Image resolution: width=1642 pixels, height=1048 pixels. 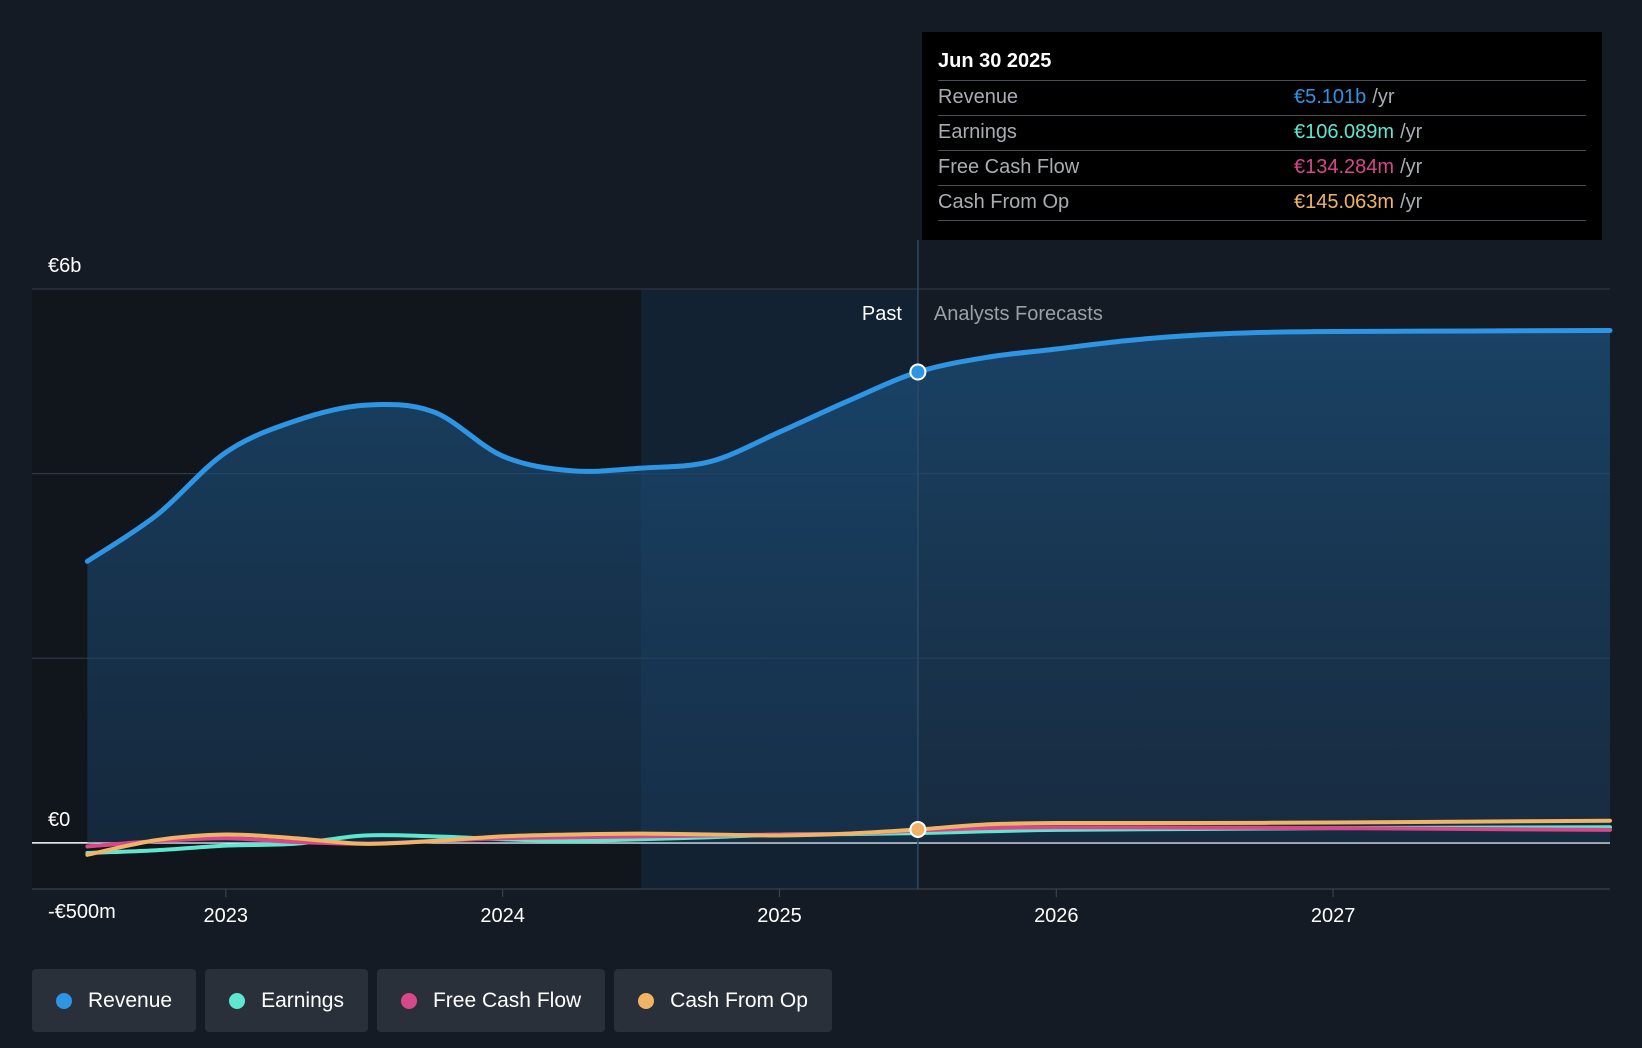 What do you see at coordinates (1018, 314) in the screenshot?
I see `forecast-label: Analysts Forecasts` at bounding box center [1018, 314].